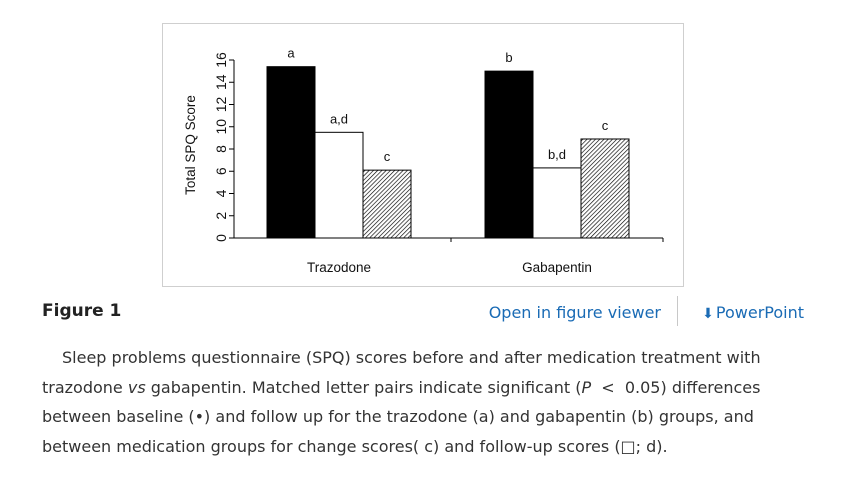 This screenshot has height=495, width=845. What do you see at coordinates (339, 185) in the screenshot?
I see `bar-trazodone-follow-up` at bounding box center [339, 185].